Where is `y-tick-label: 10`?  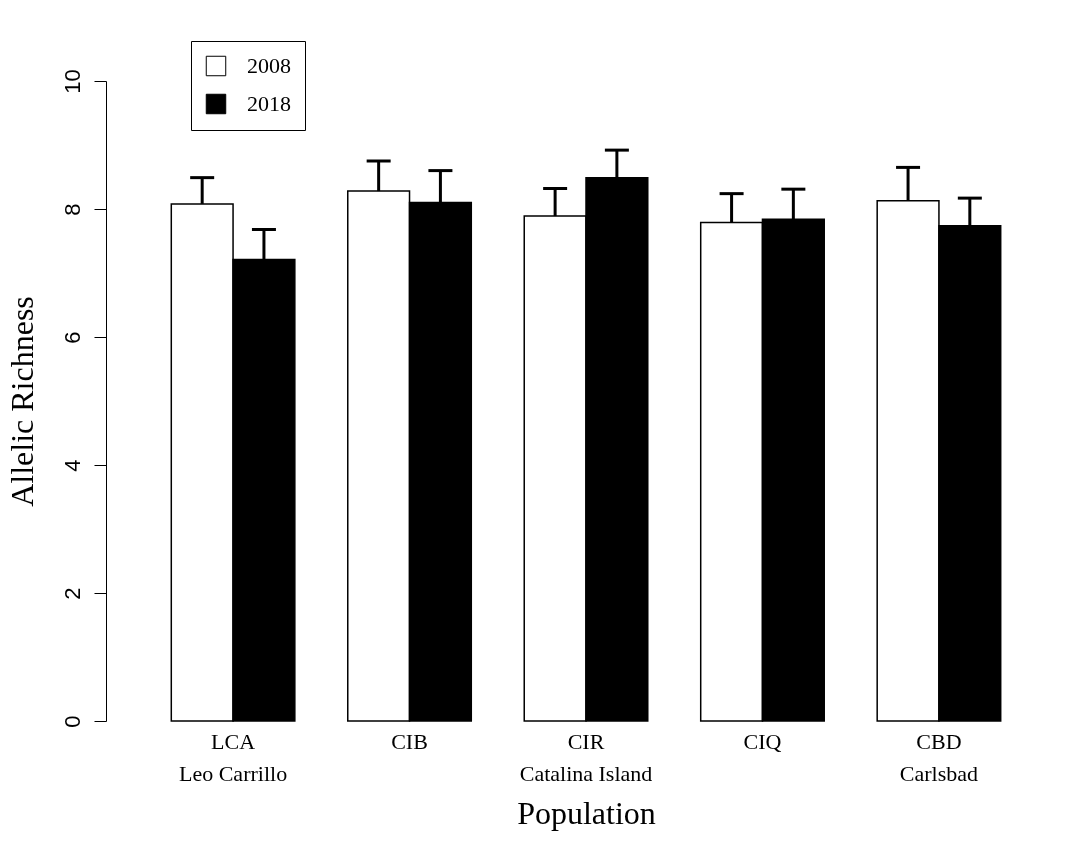
y-tick-label: 10 is located at coordinates (72, 81).